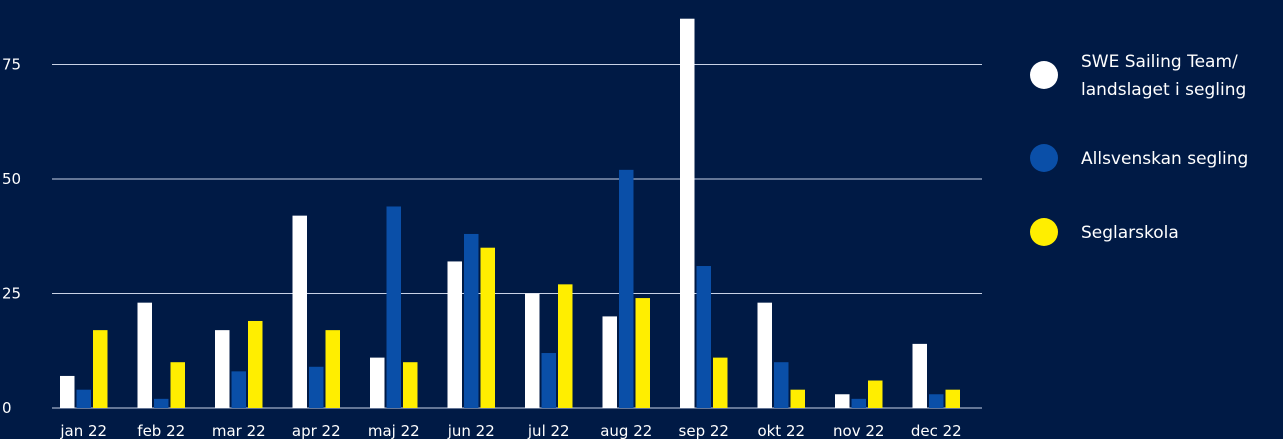 Image resolution: width=1283 pixels, height=439 pixels. What do you see at coordinates (83, 430) in the screenshot?
I see `x-tick-label-jan-22: jan 22` at bounding box center [83, 430].